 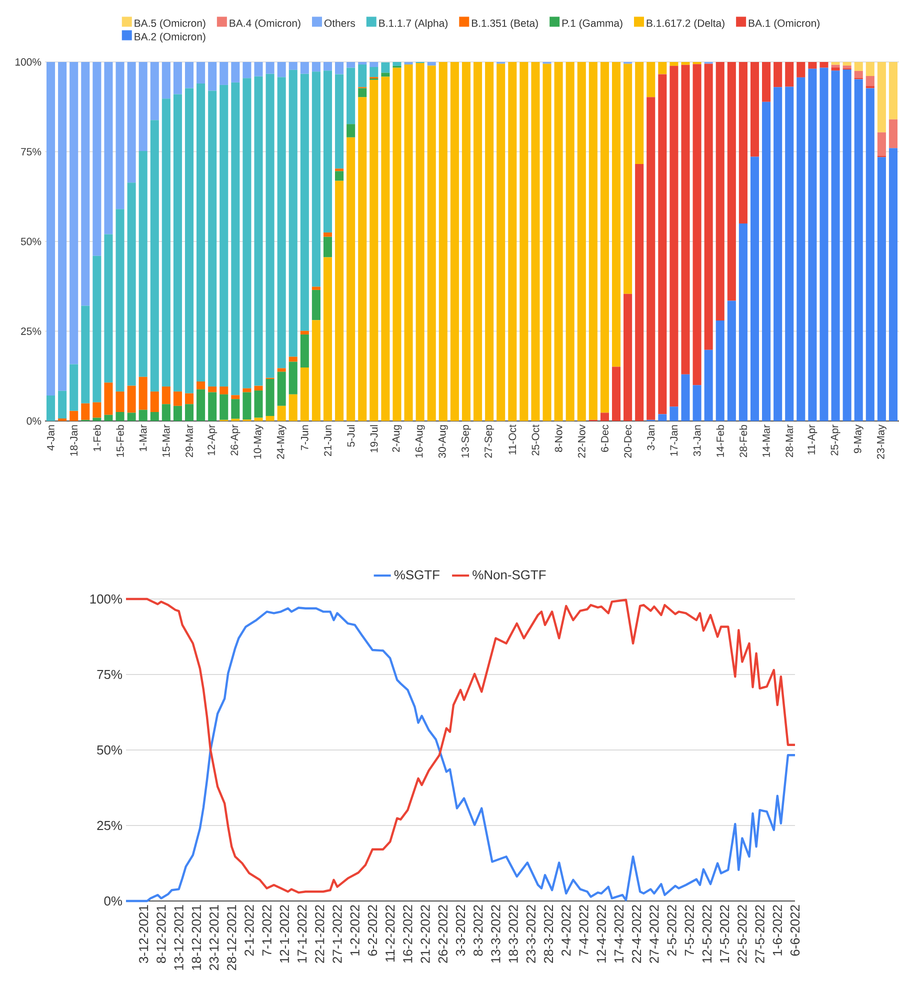 I want to click on x-tick-label: 30-Aug, so click(x=443, y=441).